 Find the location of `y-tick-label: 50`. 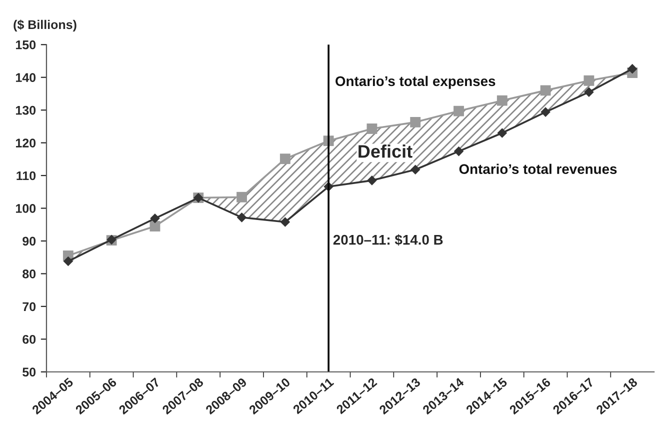

y-tick-label: 50 is located at coordinates (29, 372).